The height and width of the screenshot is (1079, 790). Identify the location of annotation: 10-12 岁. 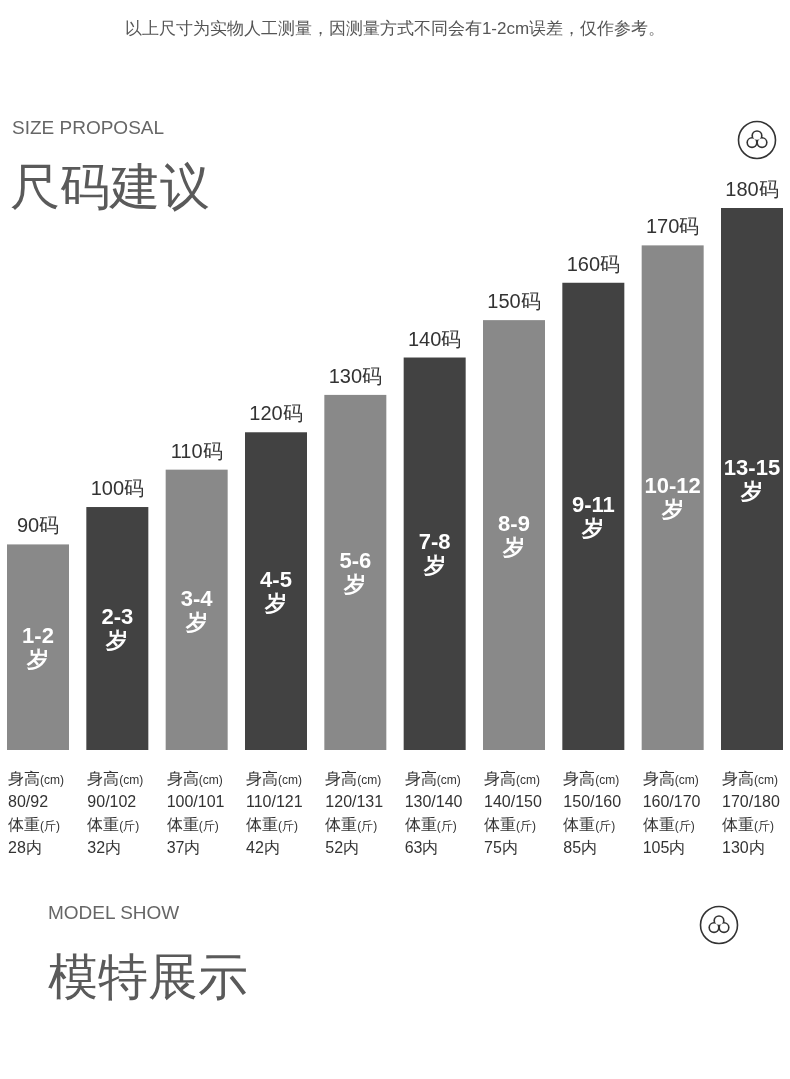
(672, 498).